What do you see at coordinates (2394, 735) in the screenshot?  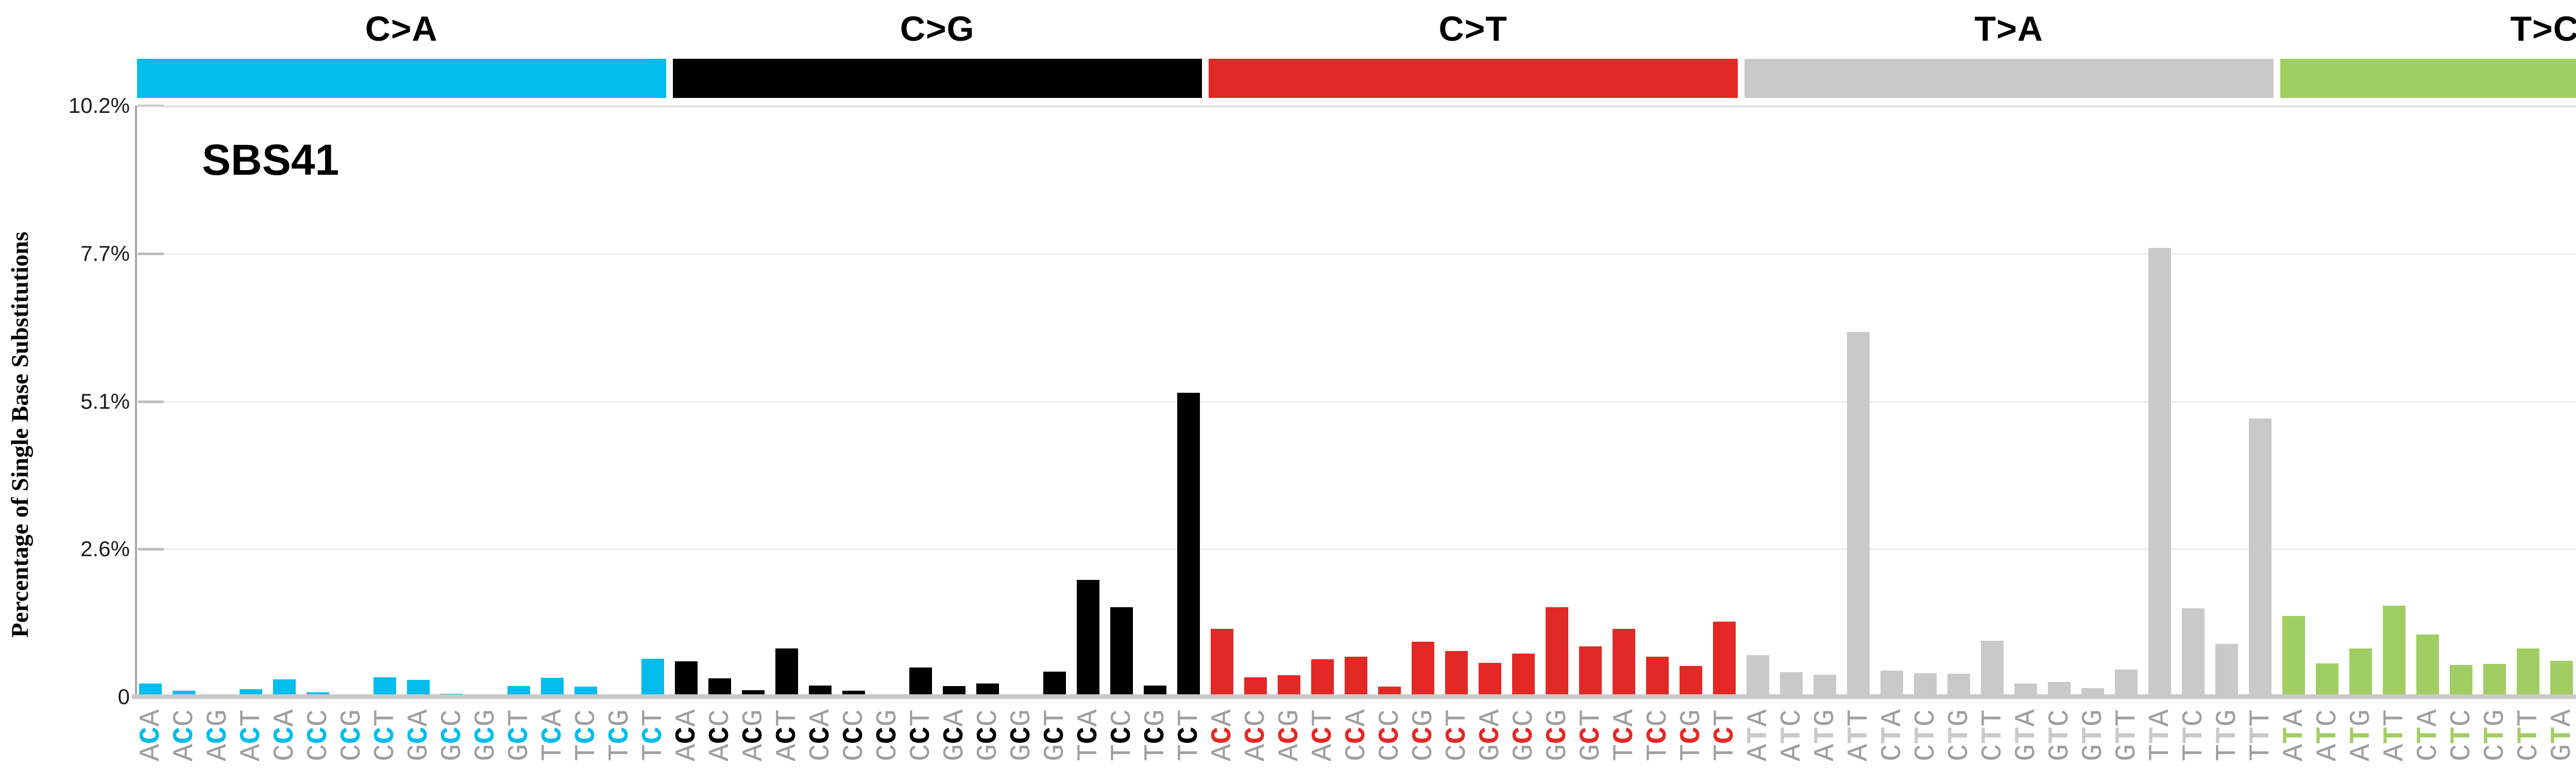 I see `x-tick-label-T>C-ATT: ATT` at bounding box center [2394, 735].